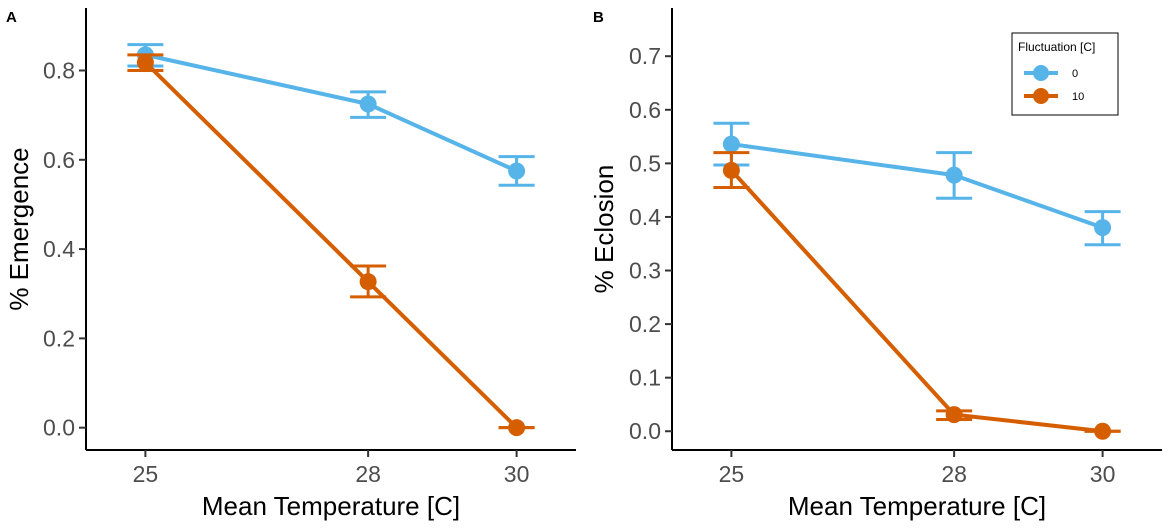  Describe the element at coordinates (645, 56) in the screenshot. I see `y-tick-label: 0.7` at that location.